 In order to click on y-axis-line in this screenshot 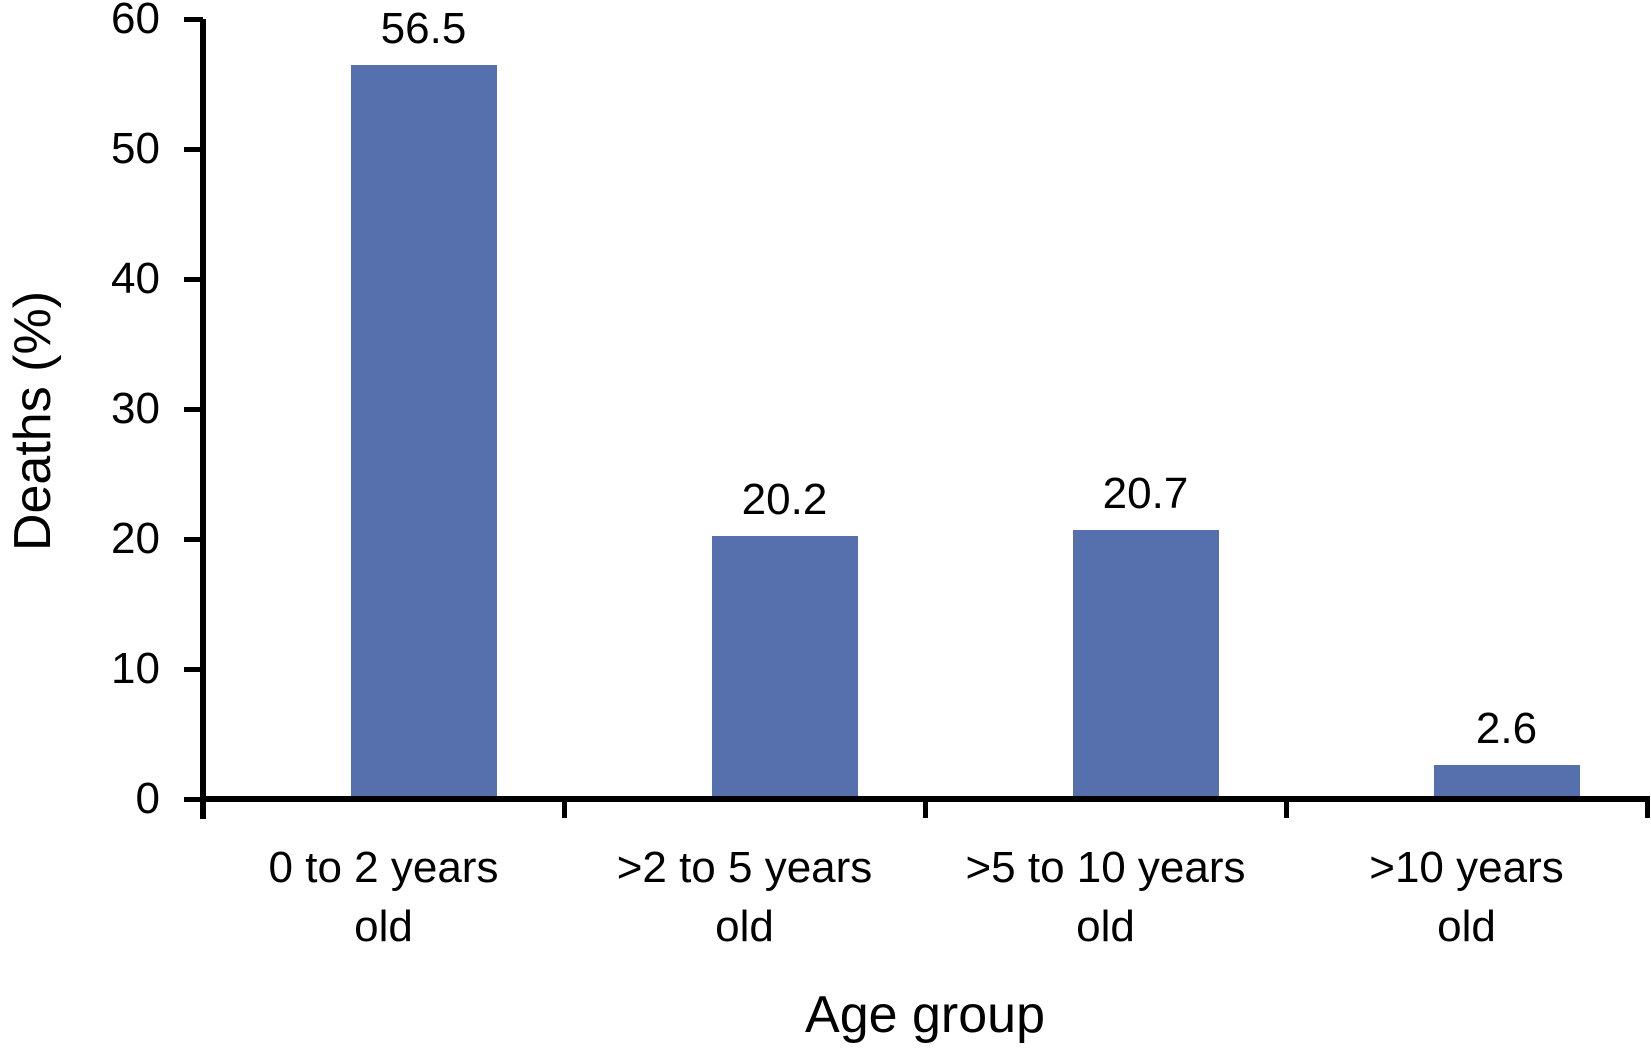, I will do `click(203, 419)`.